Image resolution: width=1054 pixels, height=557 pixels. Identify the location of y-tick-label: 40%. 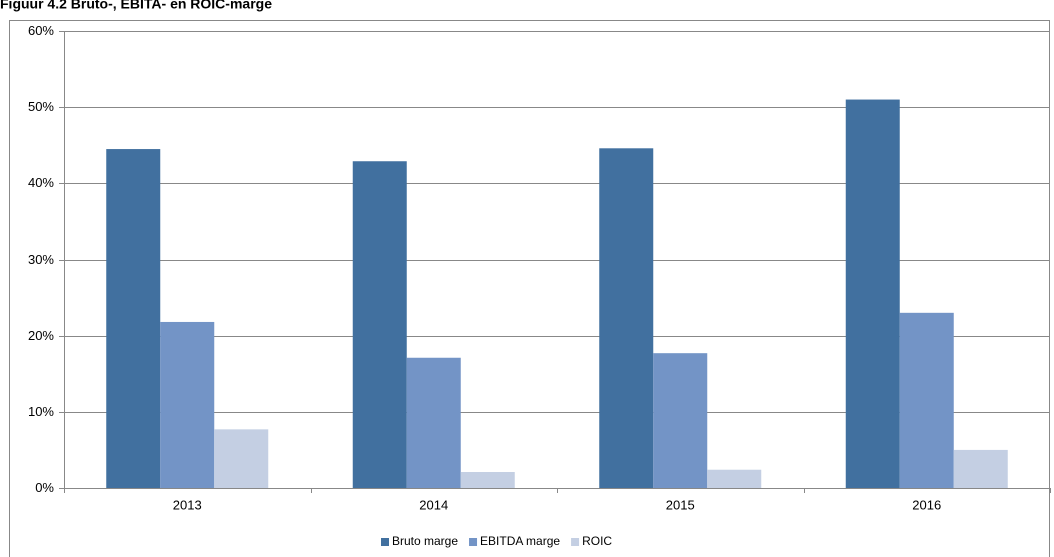
(41, 182).